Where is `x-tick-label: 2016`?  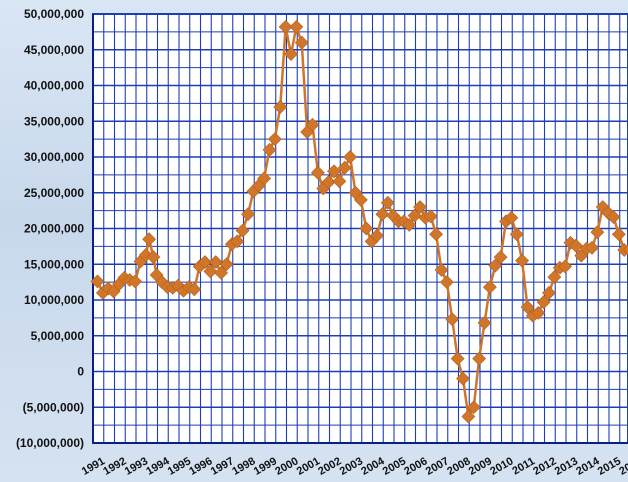
x-tick-label: 2016 is located at coordinates (622, 466).